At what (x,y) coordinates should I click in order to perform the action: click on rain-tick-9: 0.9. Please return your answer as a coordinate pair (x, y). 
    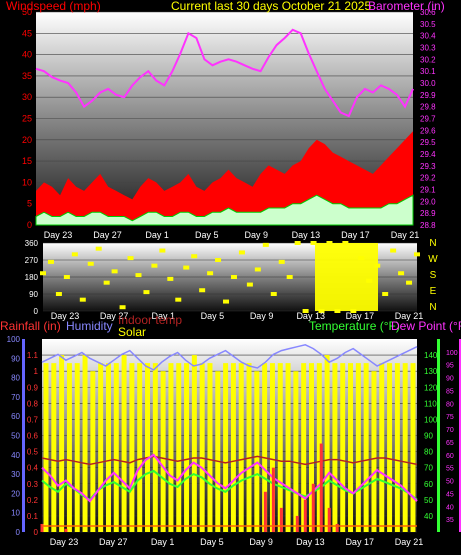
    Looking at the image, I should click on (33, 387).